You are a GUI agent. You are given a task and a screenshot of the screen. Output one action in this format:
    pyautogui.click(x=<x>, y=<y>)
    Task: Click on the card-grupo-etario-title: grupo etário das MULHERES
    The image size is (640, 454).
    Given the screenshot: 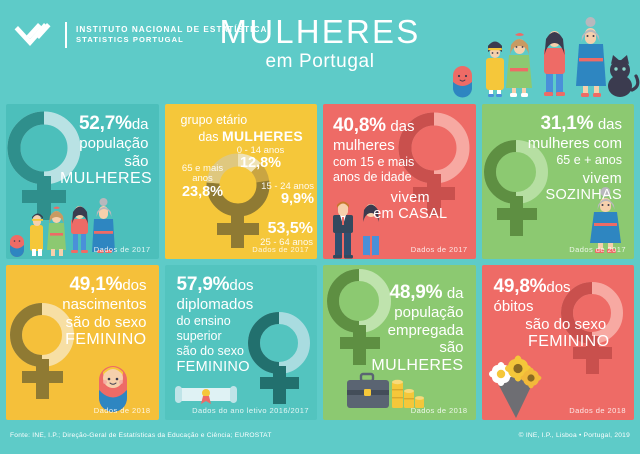 What is the action you would take?
    pyautogui.click(x=244, y=129)
    